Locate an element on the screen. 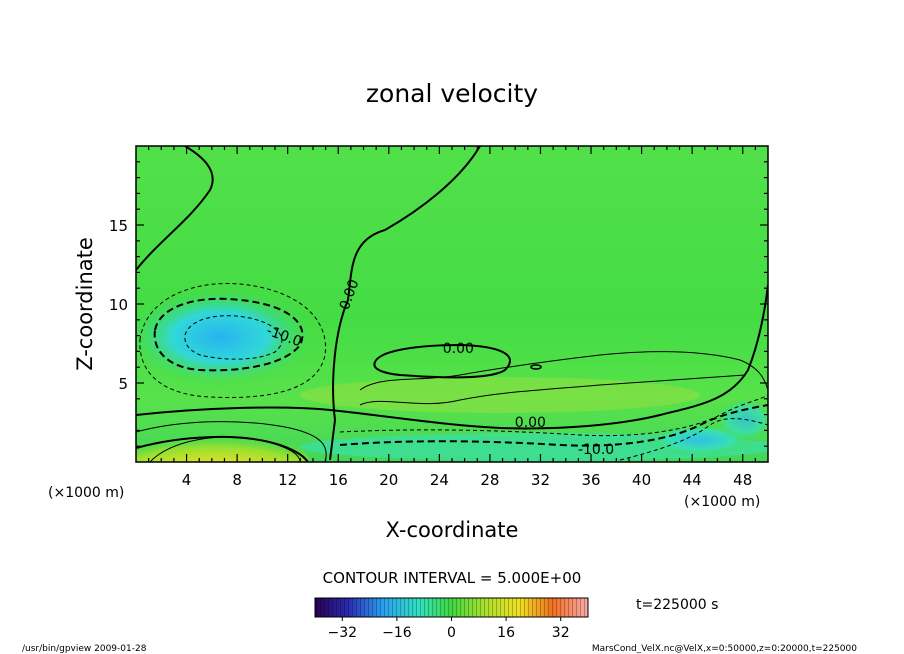 This screenshot has width=904, height=654. colorbar-ticks: −32 −16 0 16 32 is located at coordinates (449, 629).